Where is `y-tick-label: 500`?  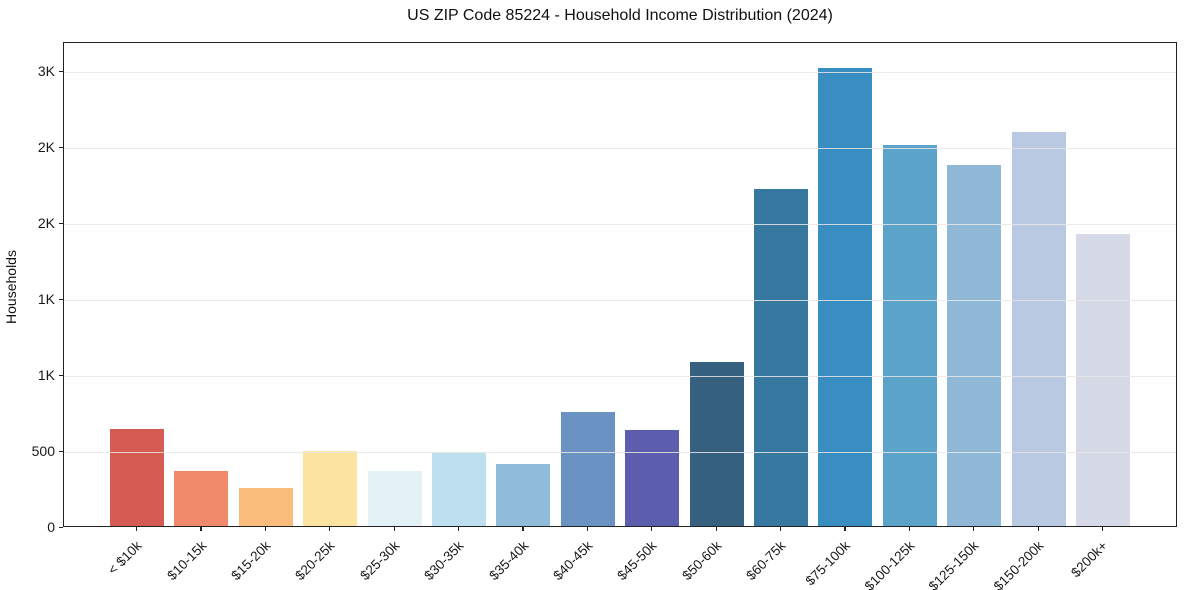 y-tick-label: 500 is located at coordinates (43, 450).